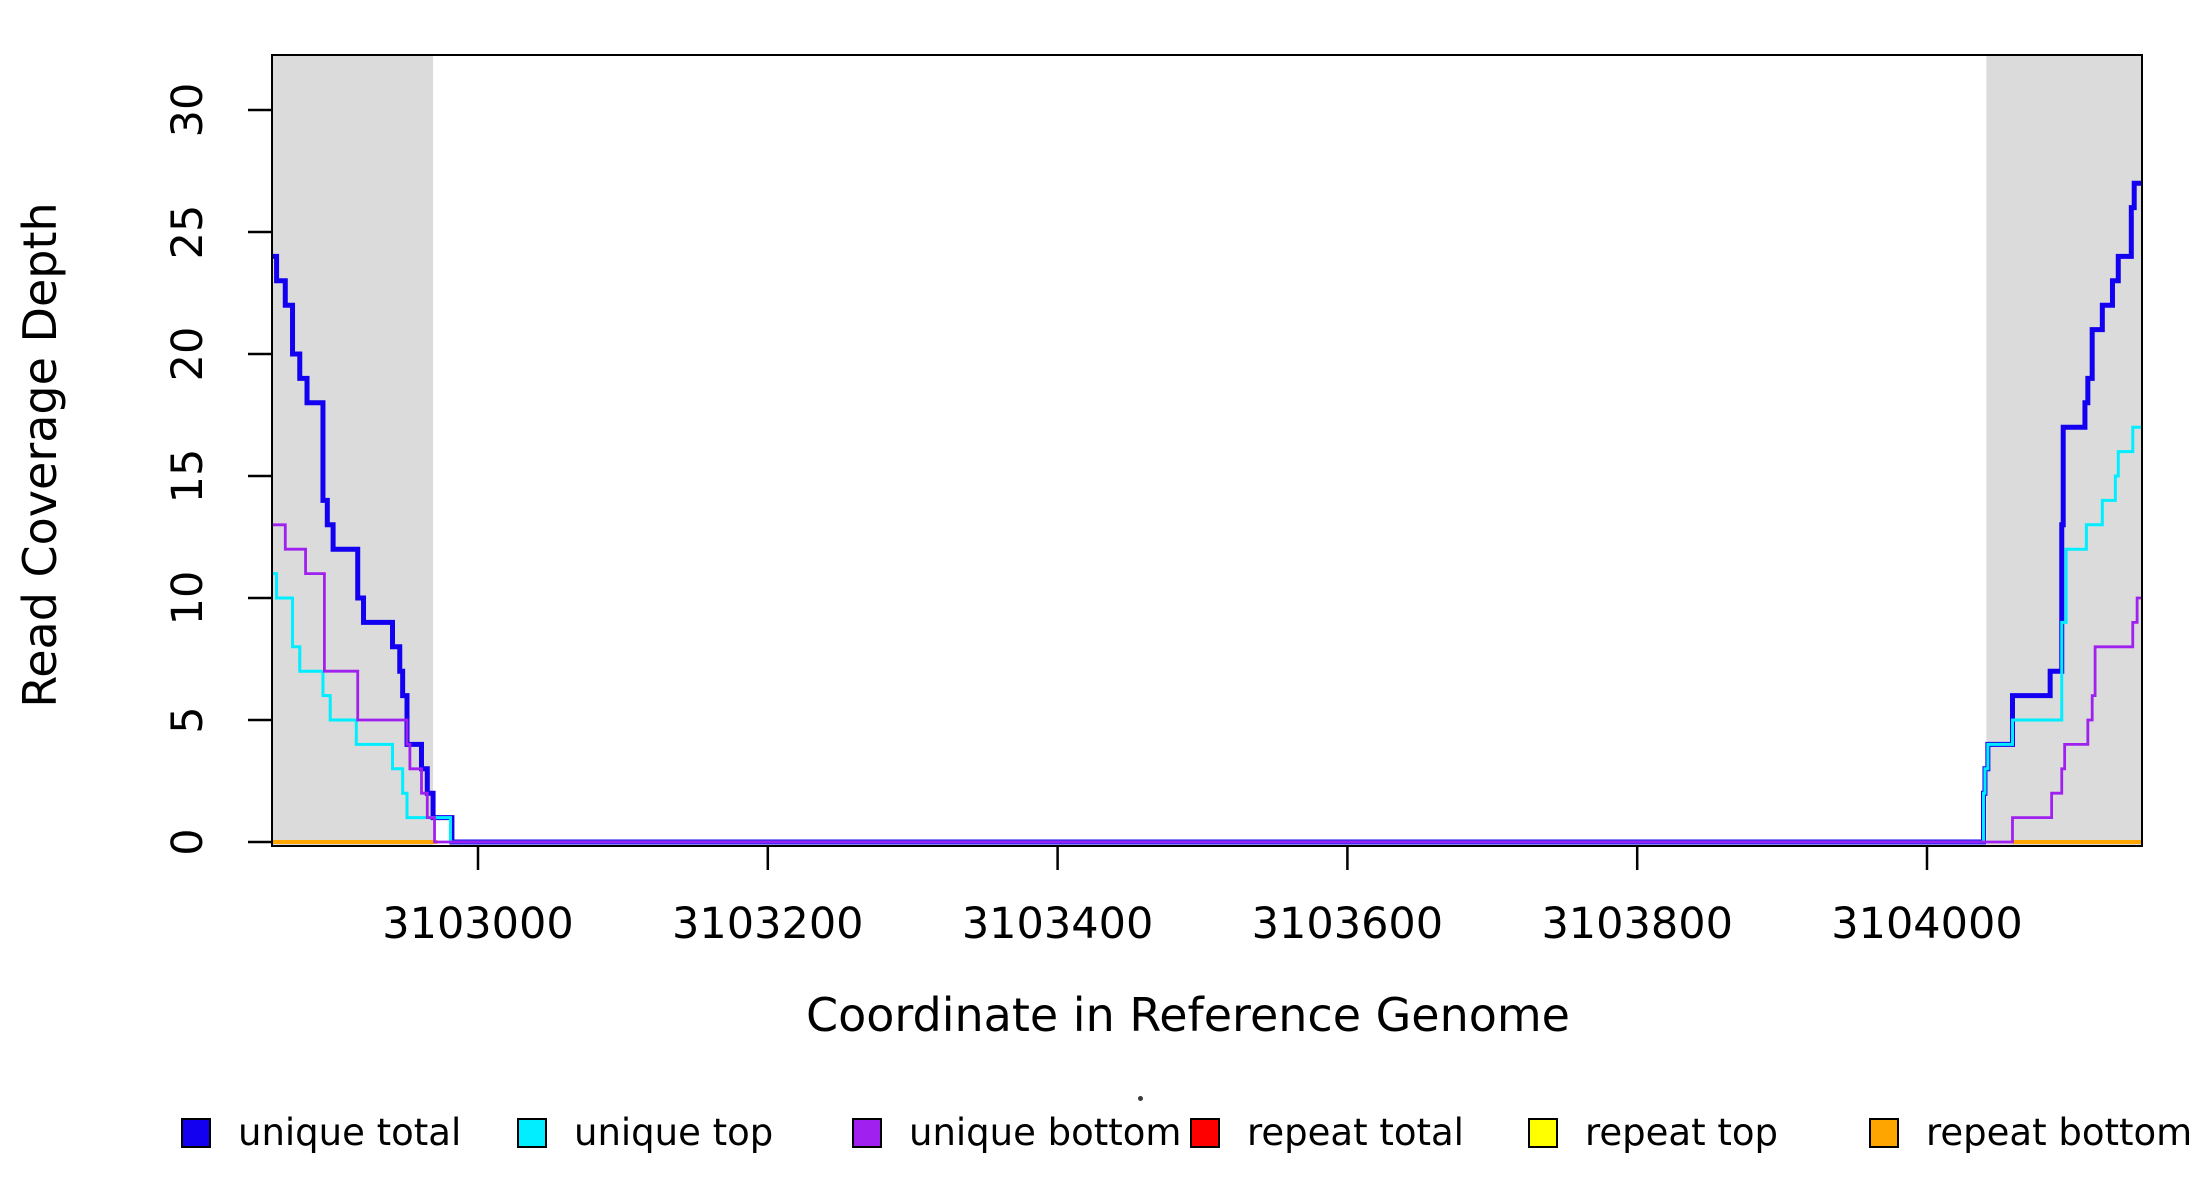 Image resolution: width=2200 pixels, height=1200 pixels. What do you see at coordinates (1681, 1132) in the screenshot?
I see `legend-label: repeat top` at bounding box center [1681, 1132].